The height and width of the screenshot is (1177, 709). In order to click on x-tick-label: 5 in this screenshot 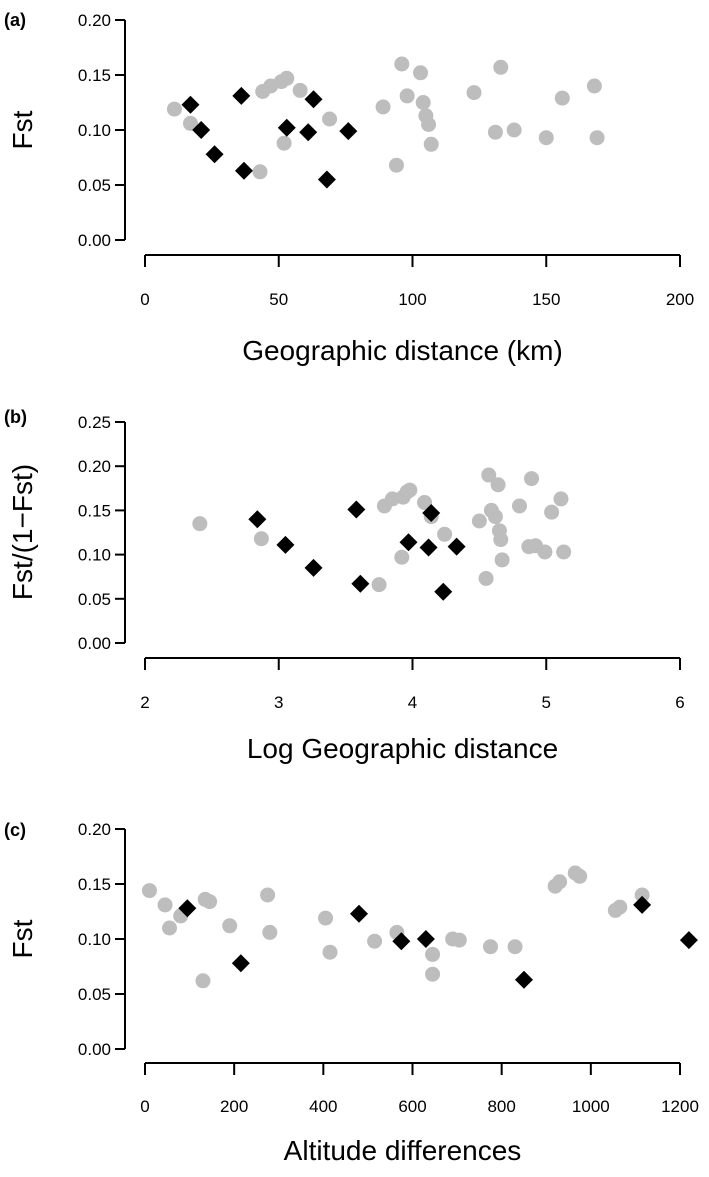, I will do `click(546, 702)`.